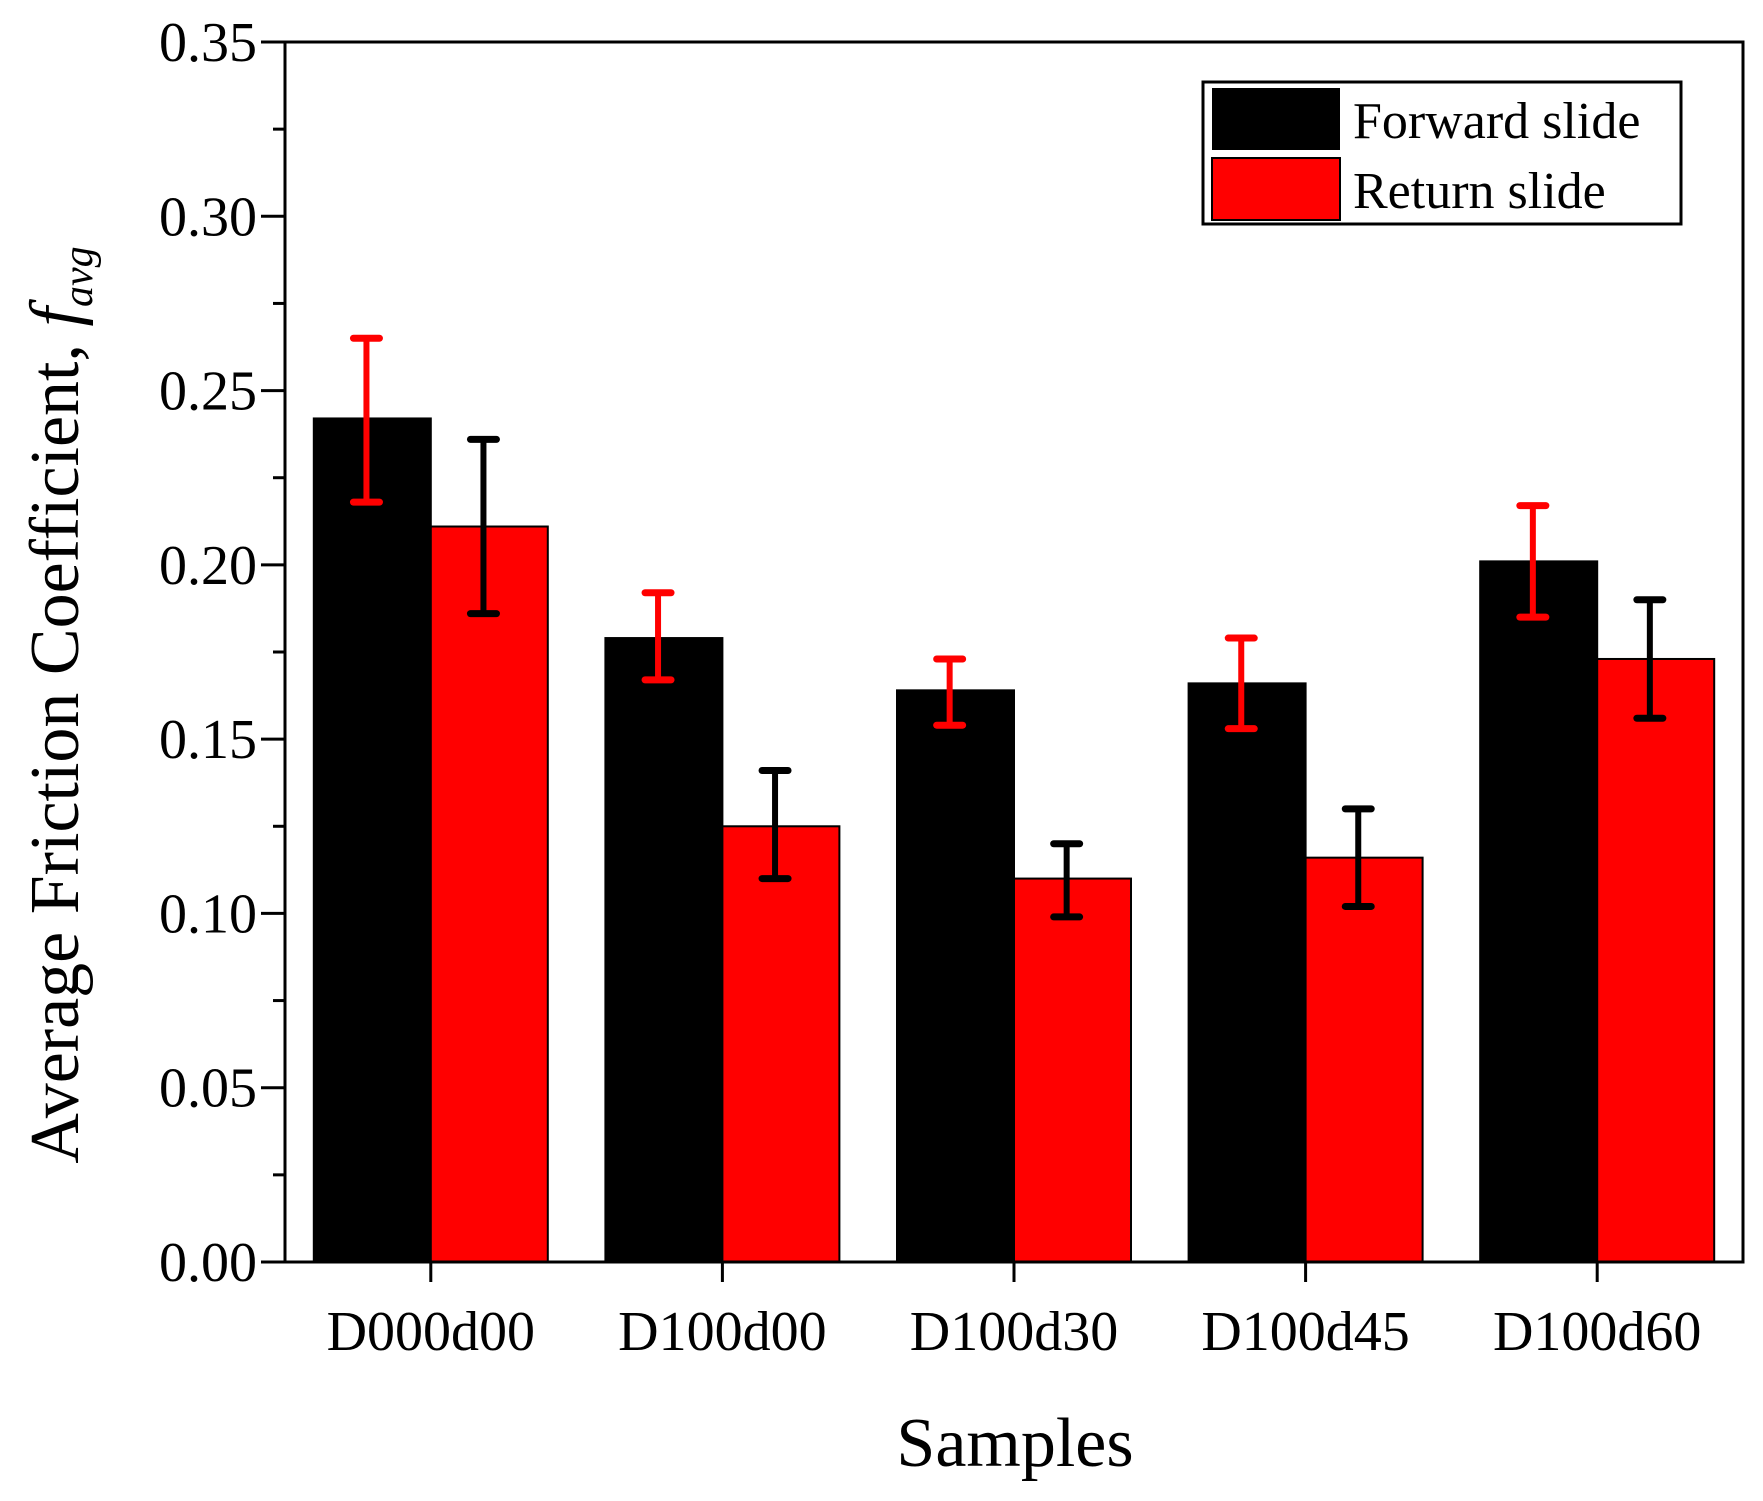 The image size is (1763, 1501). I want to click on y-tick-label-0.20: 0.20, so click(208, 566).